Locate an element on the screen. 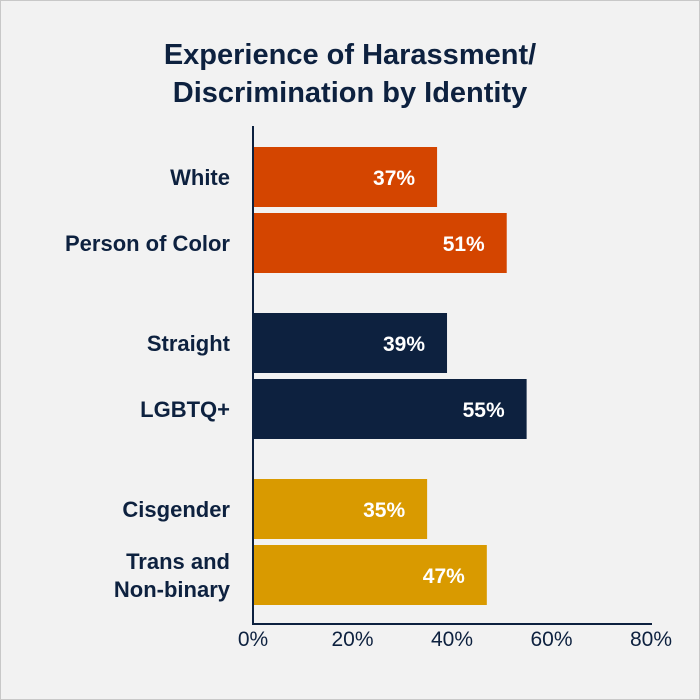  category-label-4: LGBTQ+ is located at coordinates (185, 409).